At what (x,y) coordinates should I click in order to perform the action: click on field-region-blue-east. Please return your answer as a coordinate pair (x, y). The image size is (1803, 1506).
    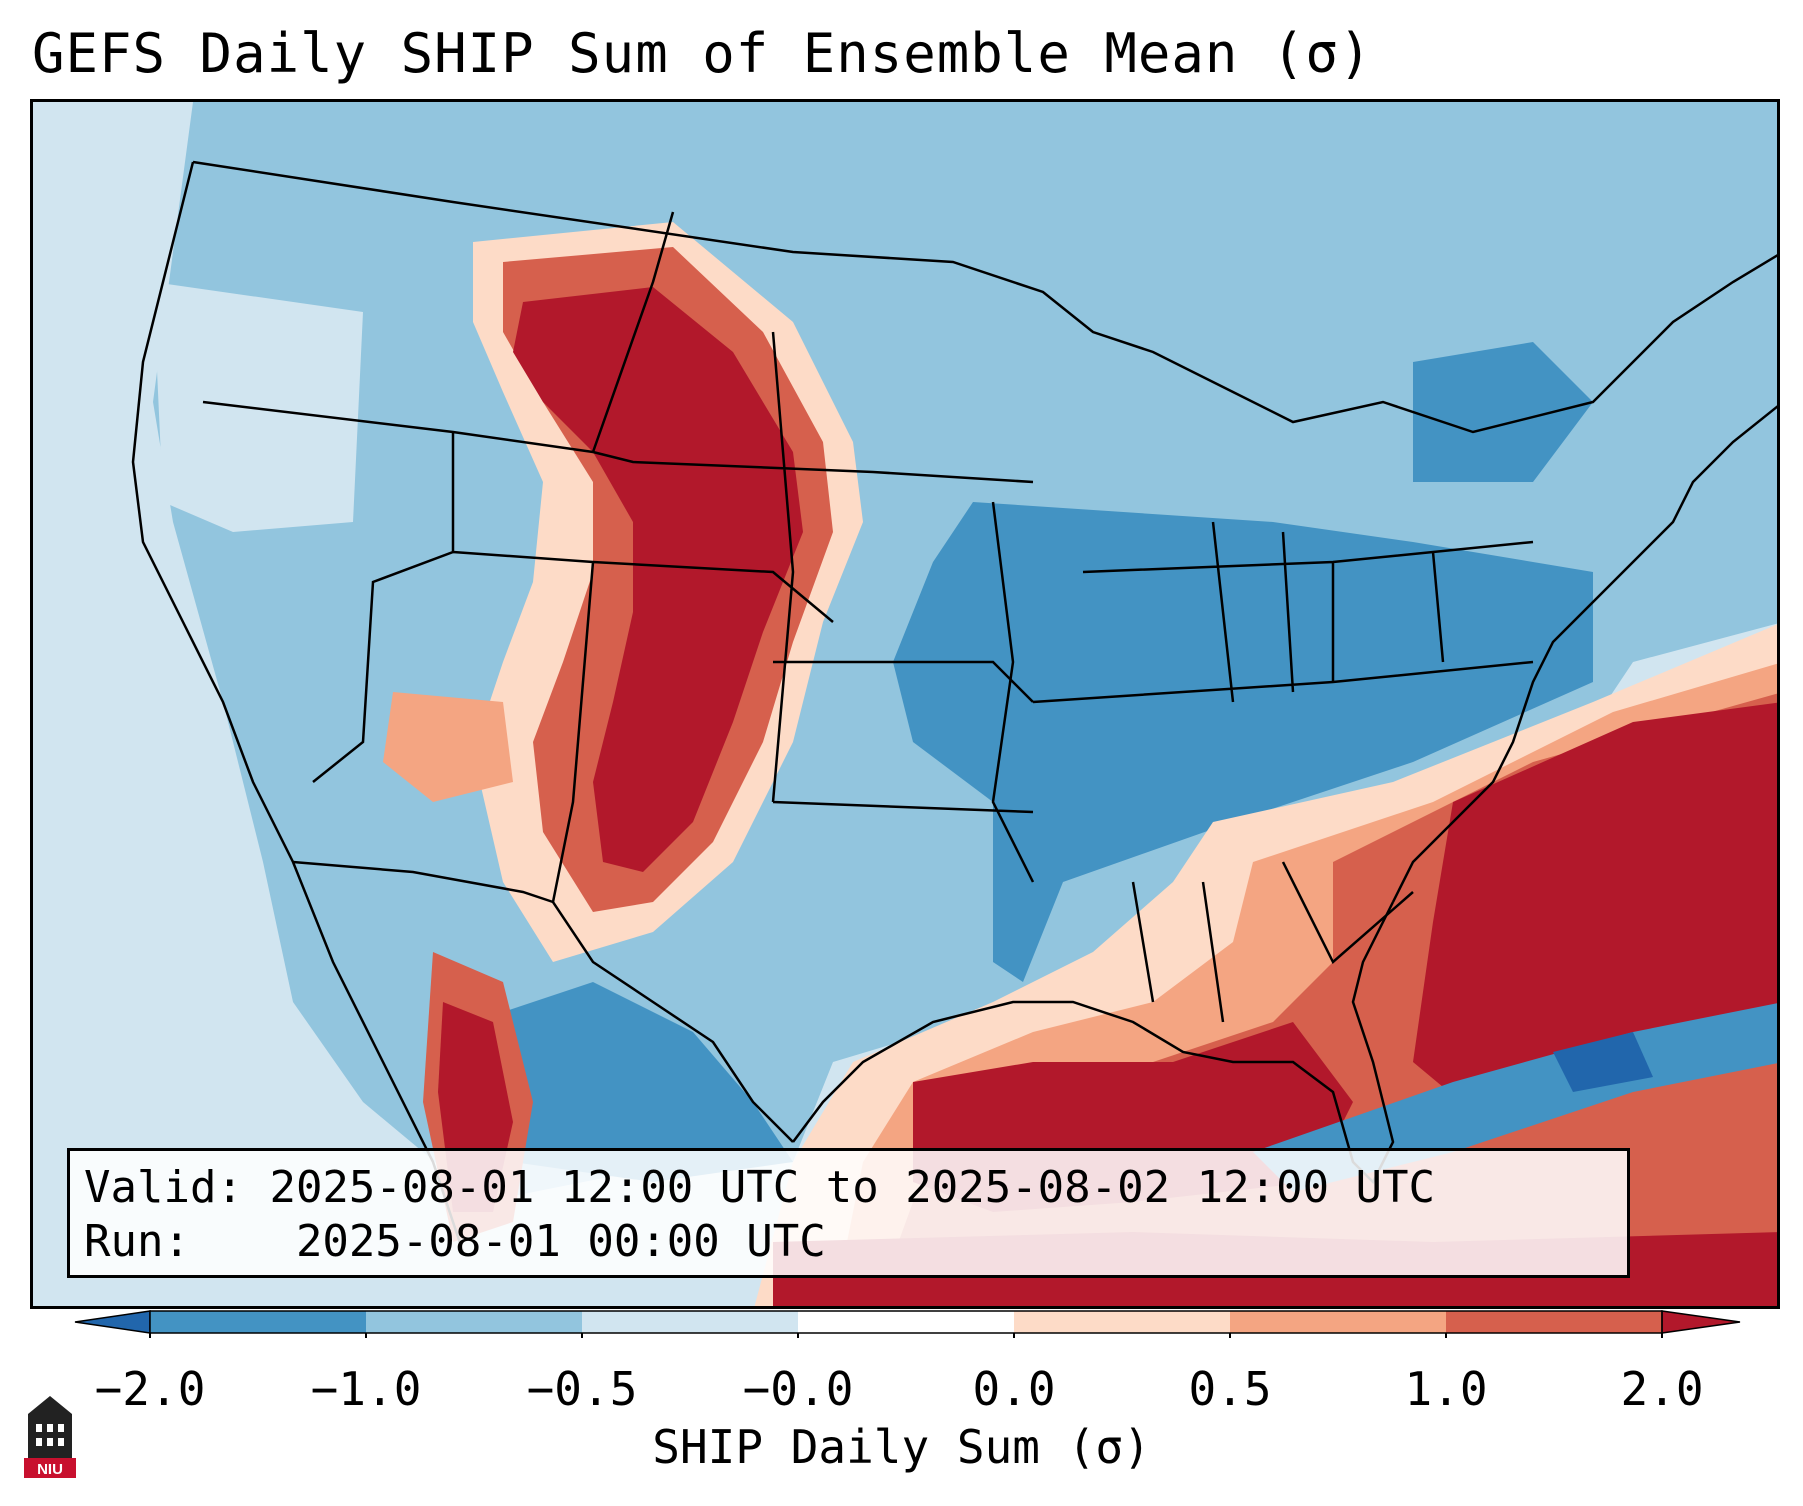
    Looking at the image, I should click on (1243, 742).